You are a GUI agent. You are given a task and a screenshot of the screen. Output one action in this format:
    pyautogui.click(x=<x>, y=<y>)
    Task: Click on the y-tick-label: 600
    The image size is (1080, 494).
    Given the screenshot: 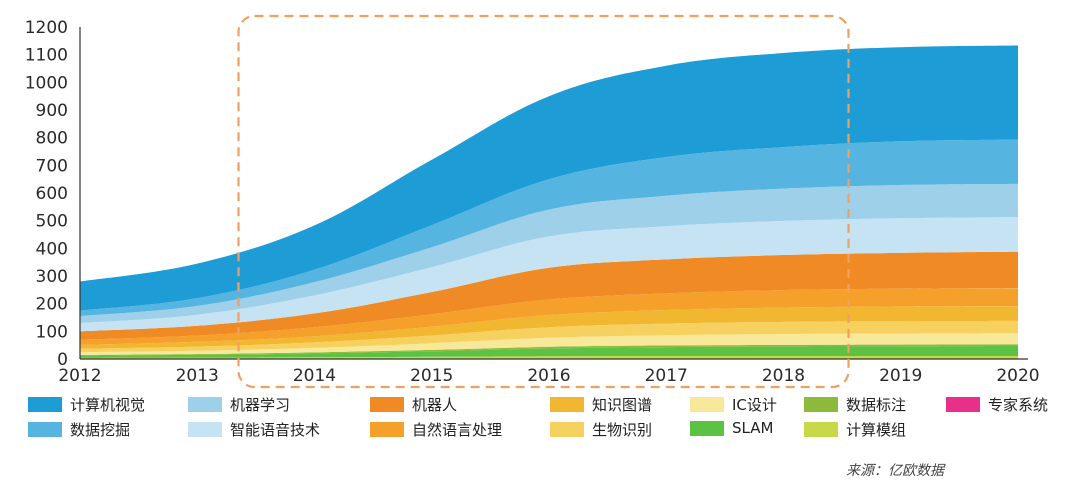 What is the action you would take?
    pyautogui.click(x=52, y=194)
    